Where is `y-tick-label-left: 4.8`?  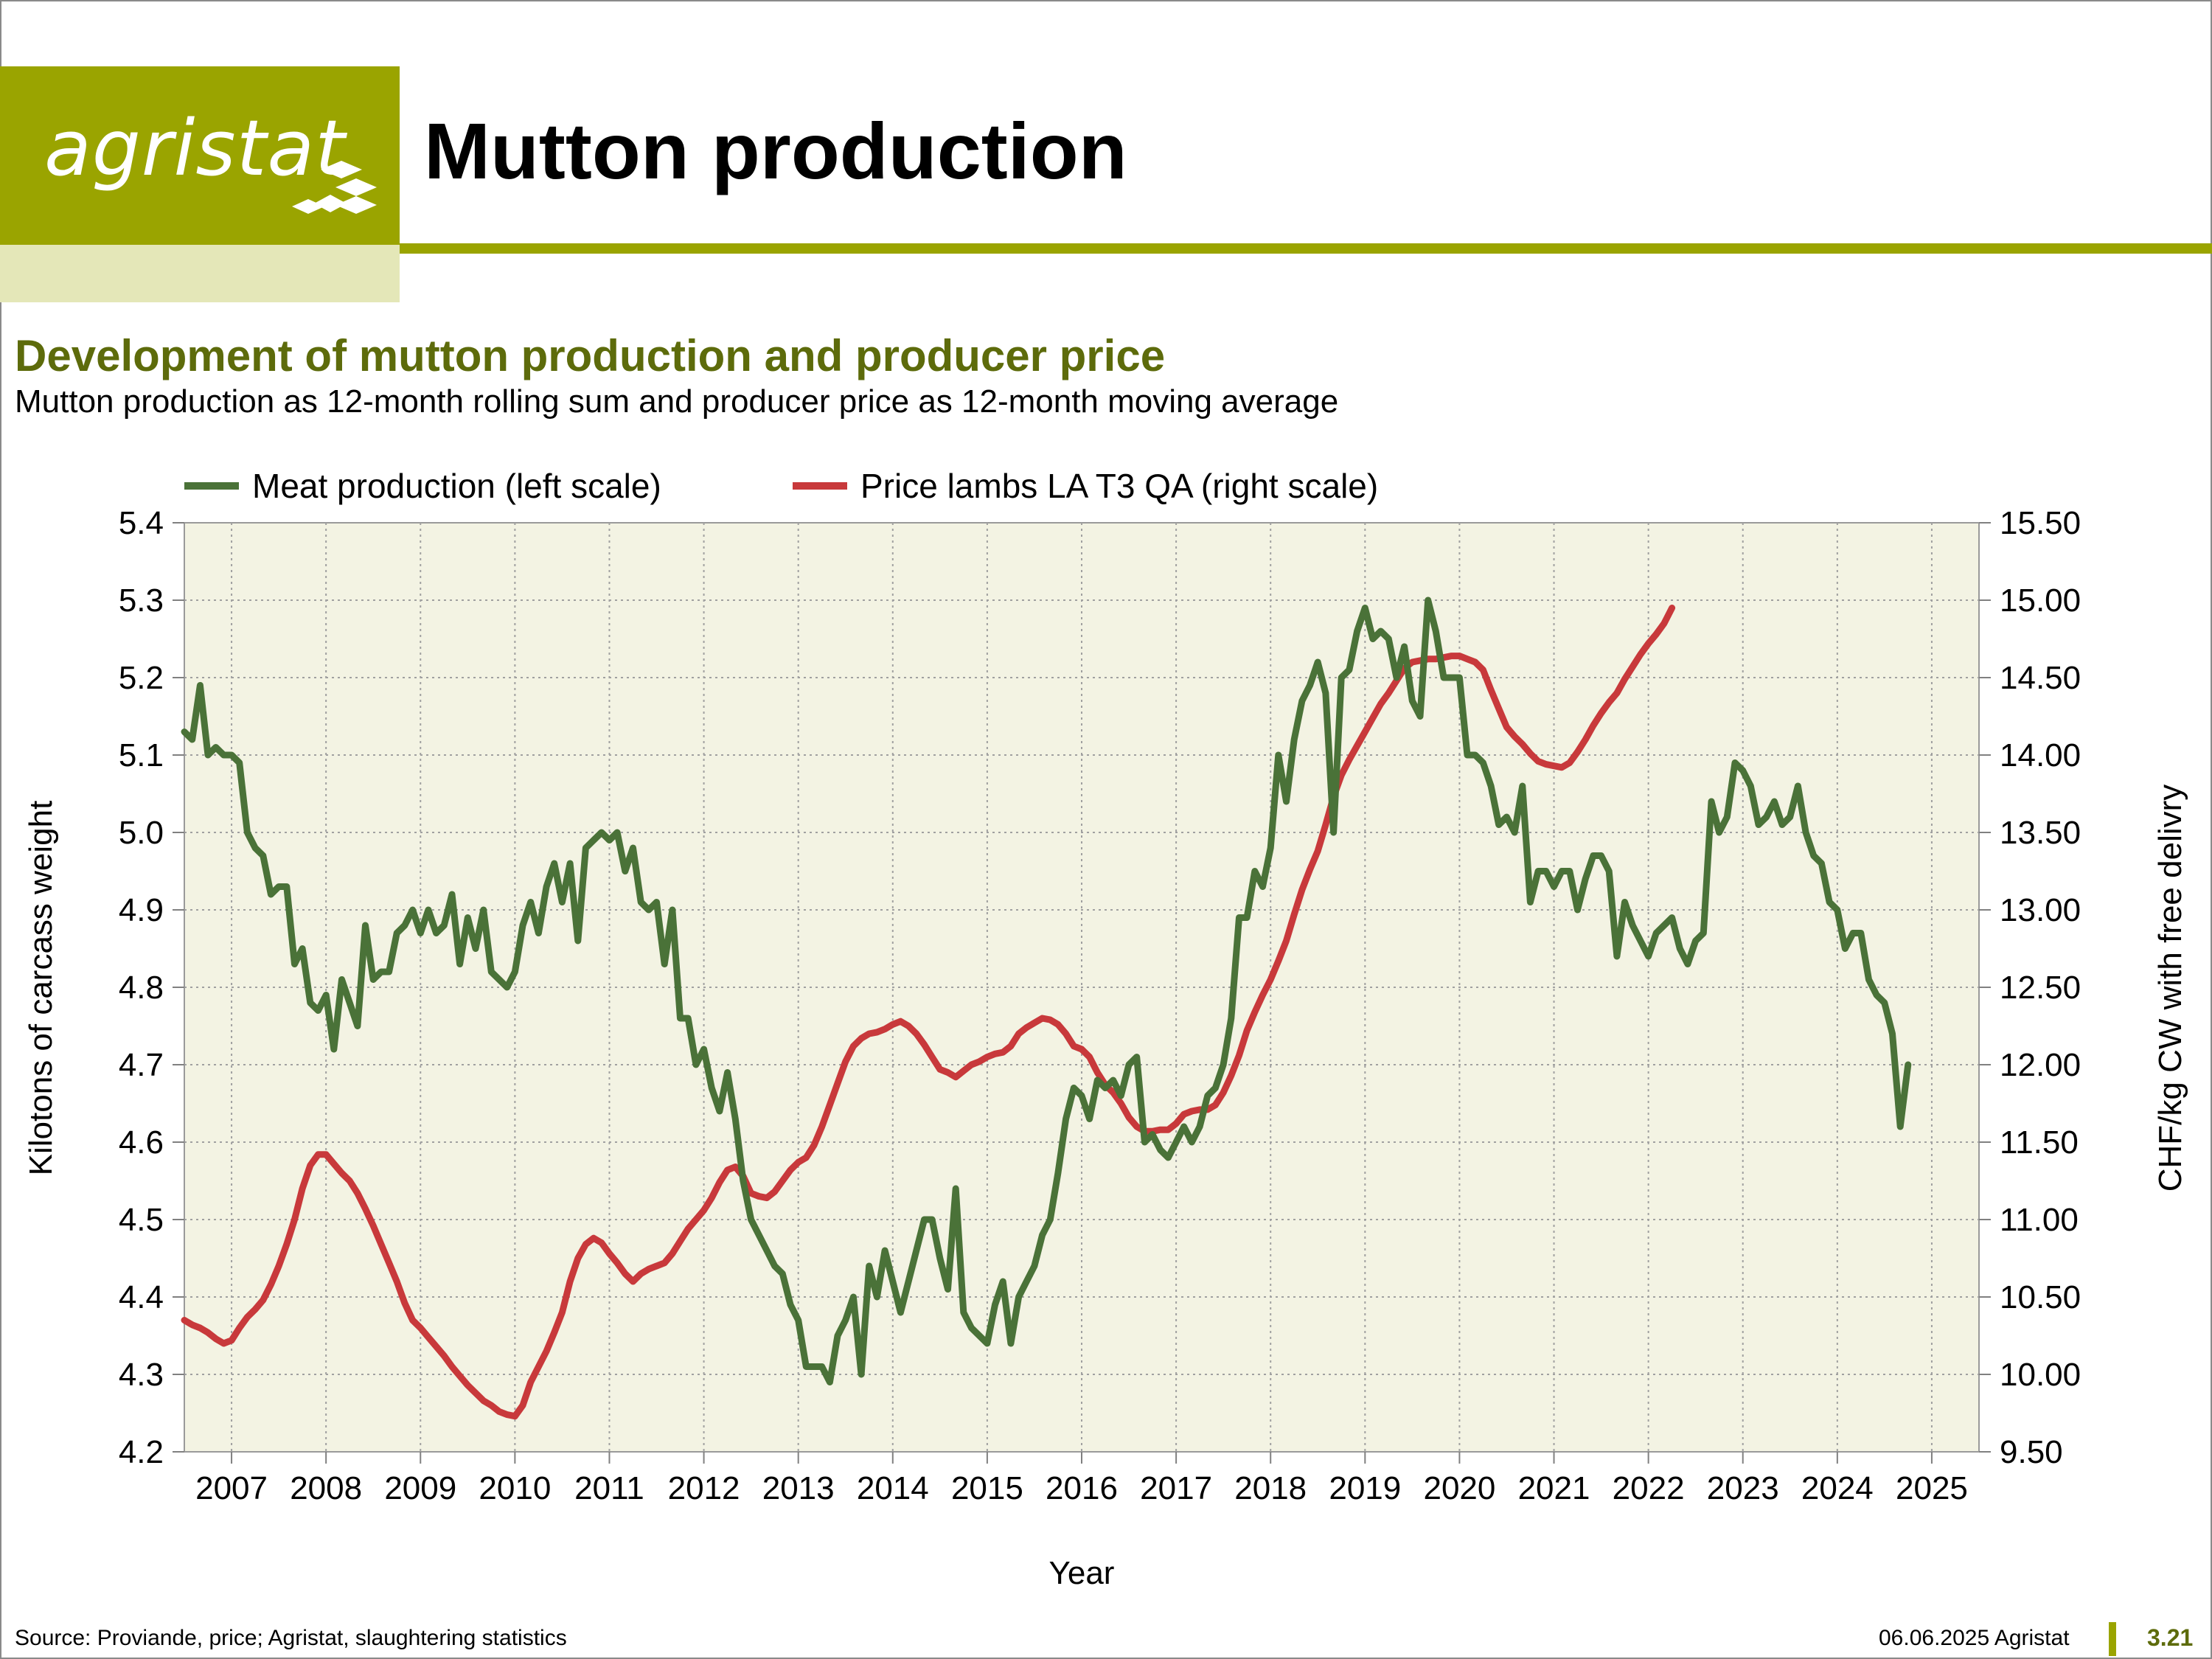
y-tick-label-left: 4.8 is located at coordinates (141, 988).